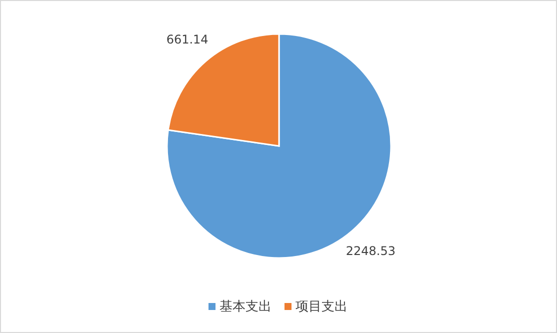 This screenshot has width=557, height=333. I want to click on data-label: 2248.53, so click(371, 251).